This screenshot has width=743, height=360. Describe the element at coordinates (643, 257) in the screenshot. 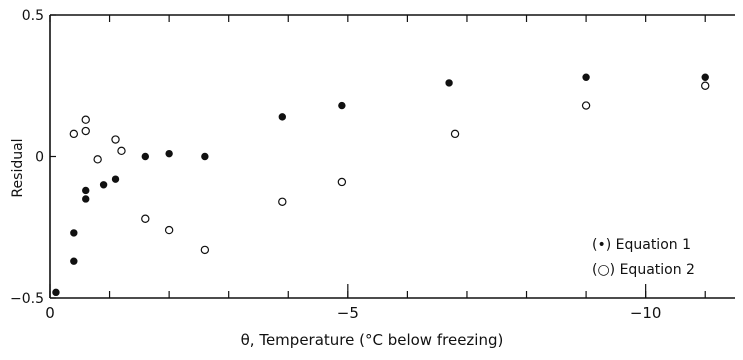

I see `legend: (•) Equation 1 (○) Equation 2` at that location.